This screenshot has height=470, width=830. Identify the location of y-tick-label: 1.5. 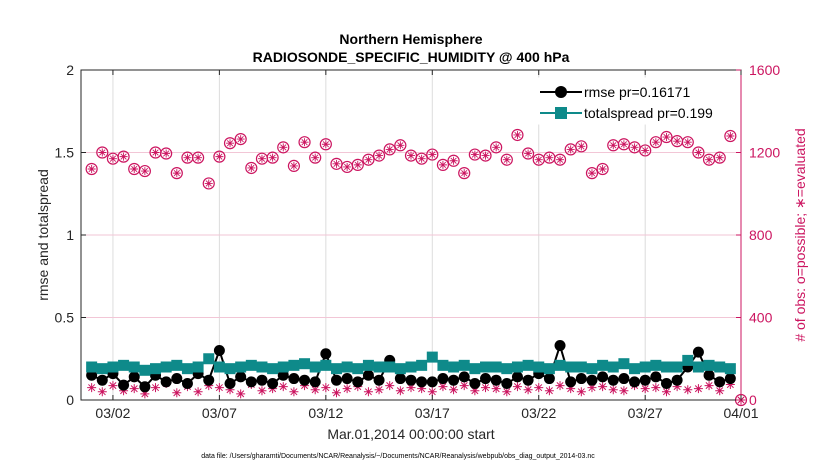
(65, 153).